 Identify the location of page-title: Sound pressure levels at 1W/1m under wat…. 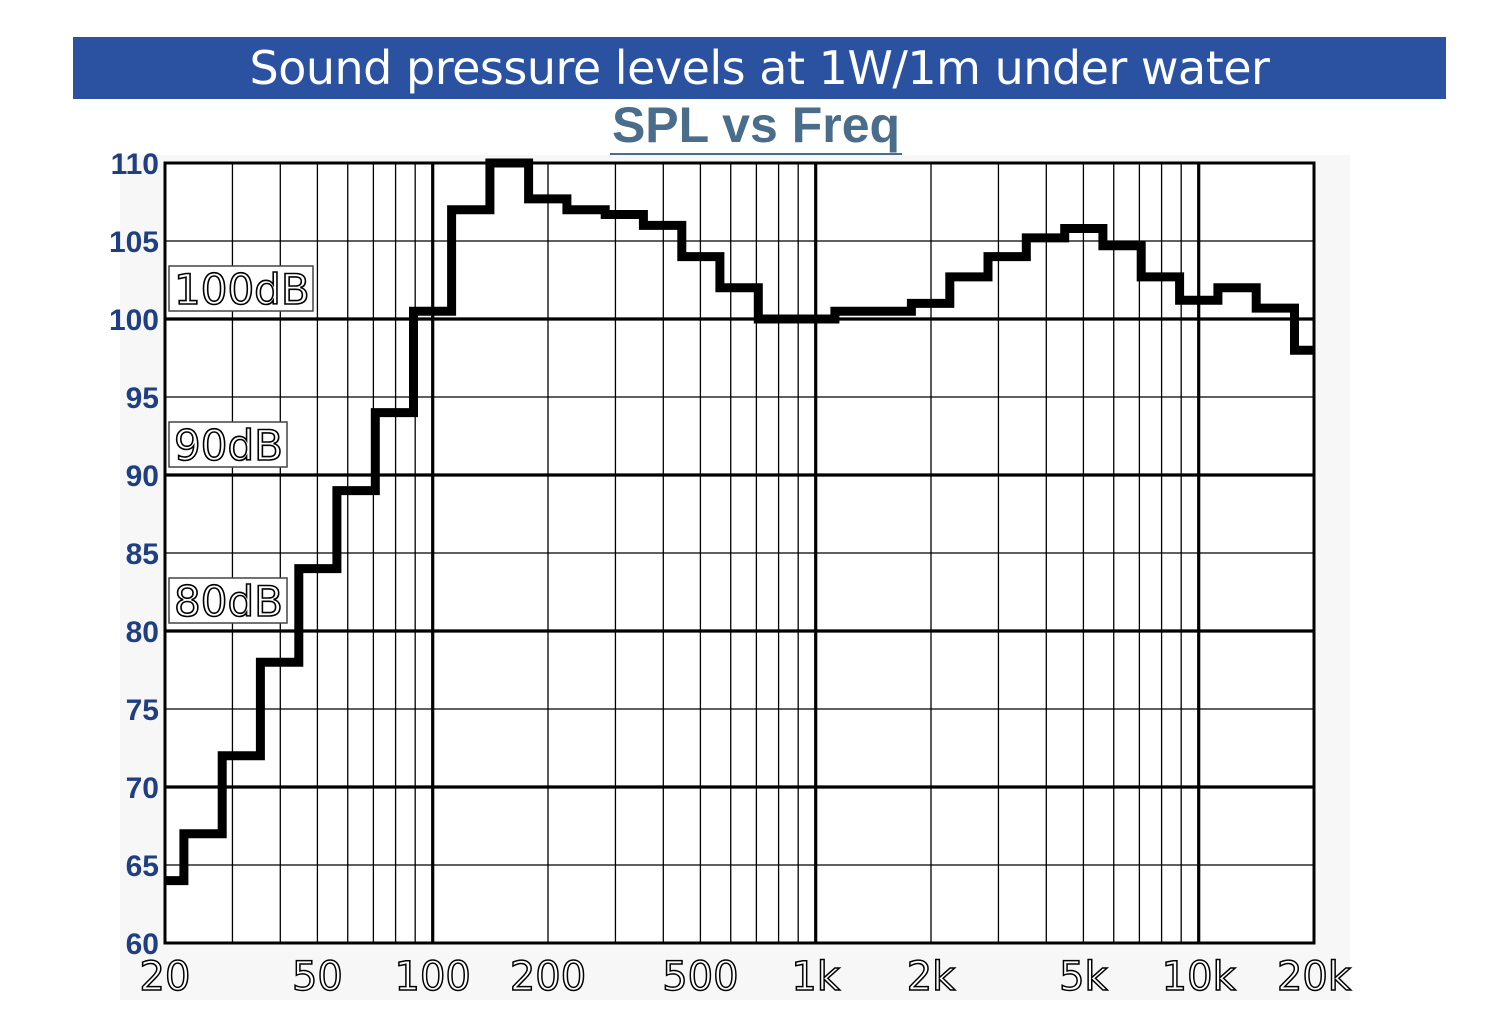
(759, 68).